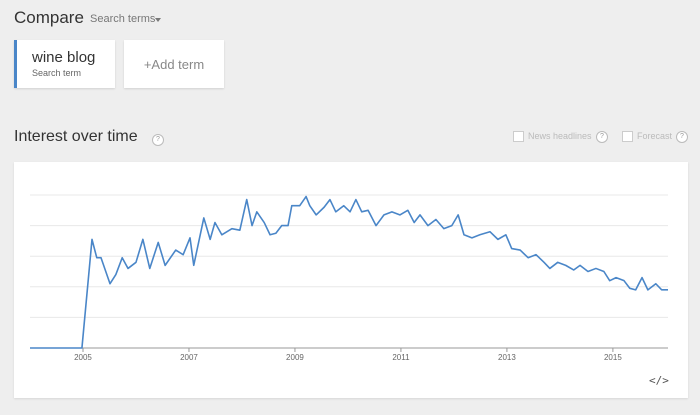 The image size is (700, 415). Describe the element at coordinates (655, 136) in the screenshot. I see `option-label: Forecast` at that location.